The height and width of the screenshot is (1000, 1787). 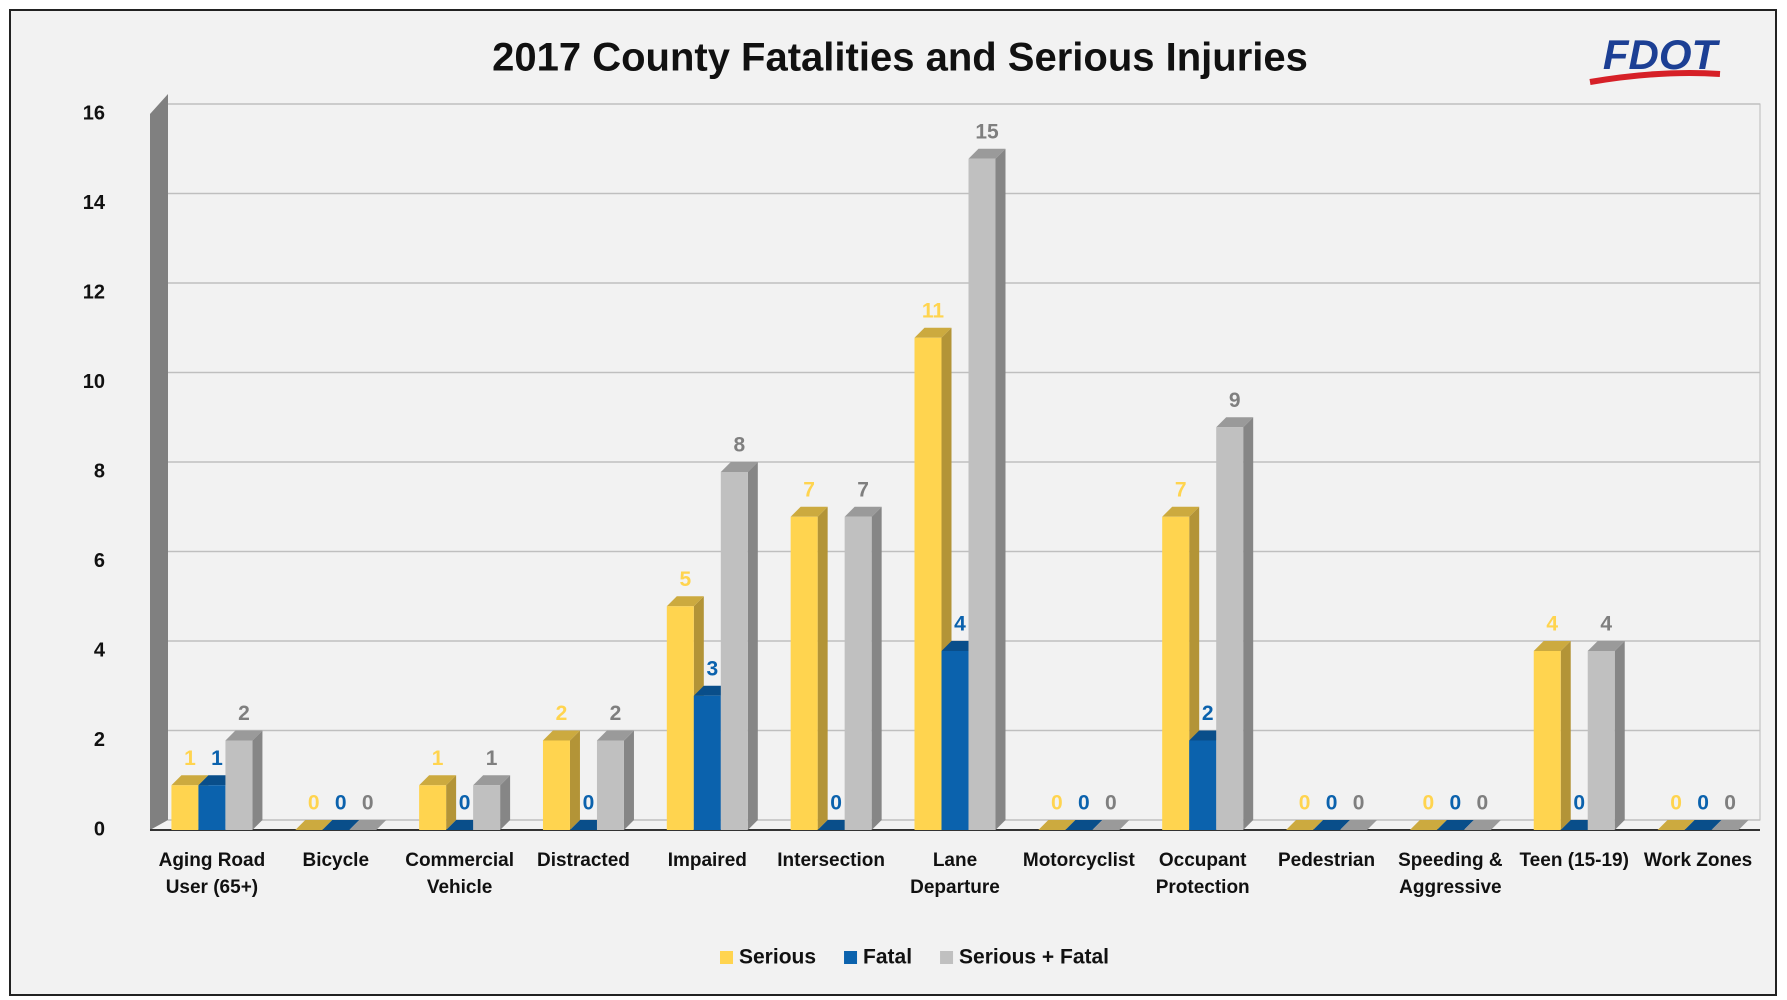 I want to click on legend-label: Fatal, so click(x=887, y=957).